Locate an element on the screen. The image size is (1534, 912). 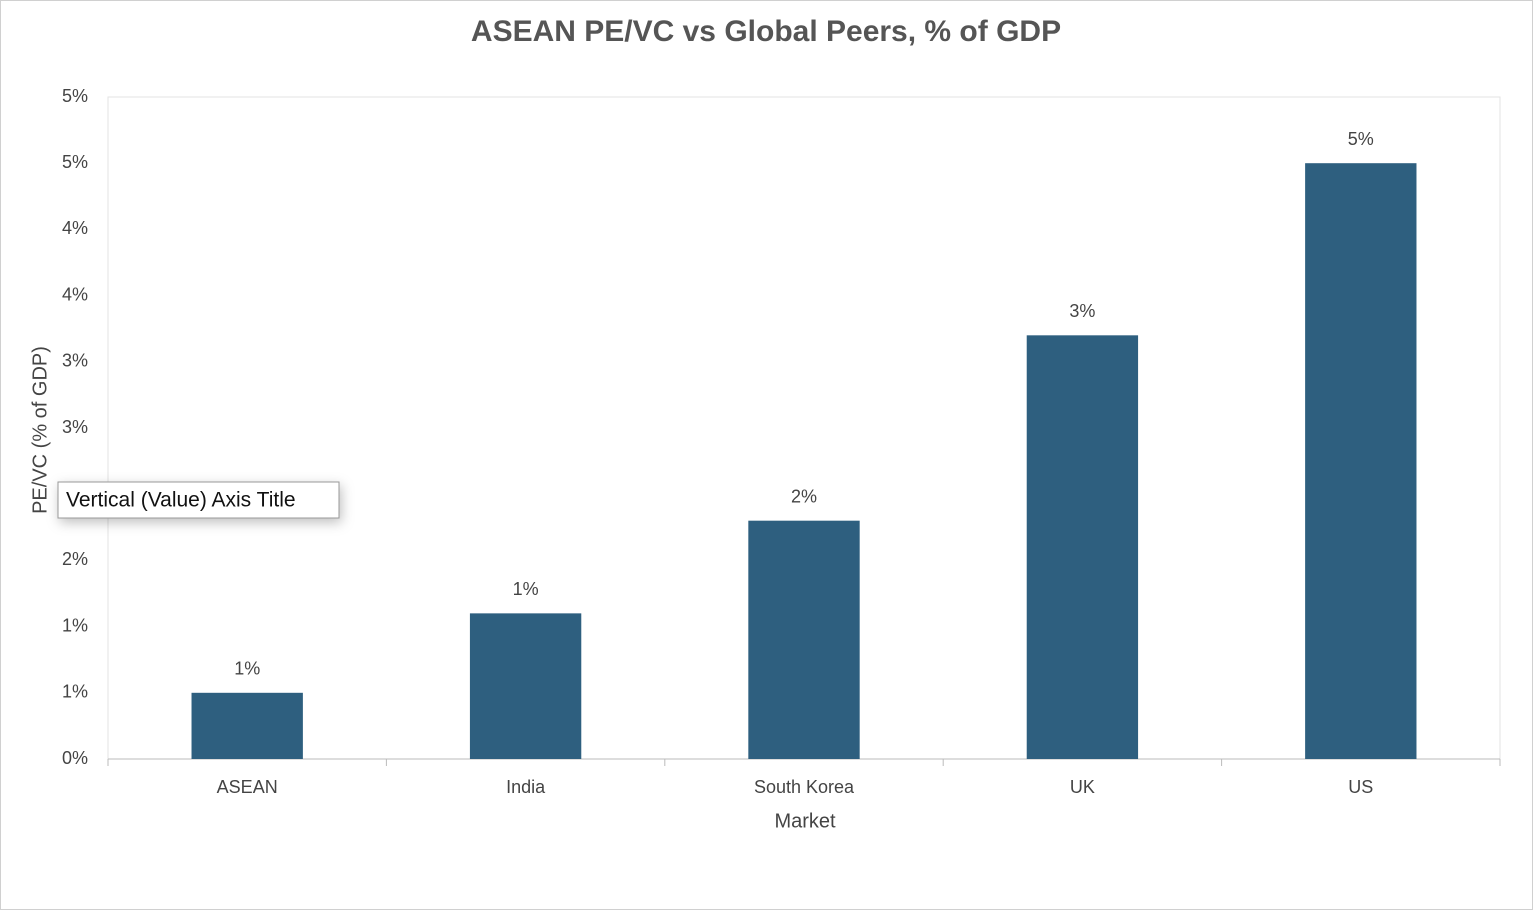
x-tick-label: South Korea is located at coordinates (804, 787).